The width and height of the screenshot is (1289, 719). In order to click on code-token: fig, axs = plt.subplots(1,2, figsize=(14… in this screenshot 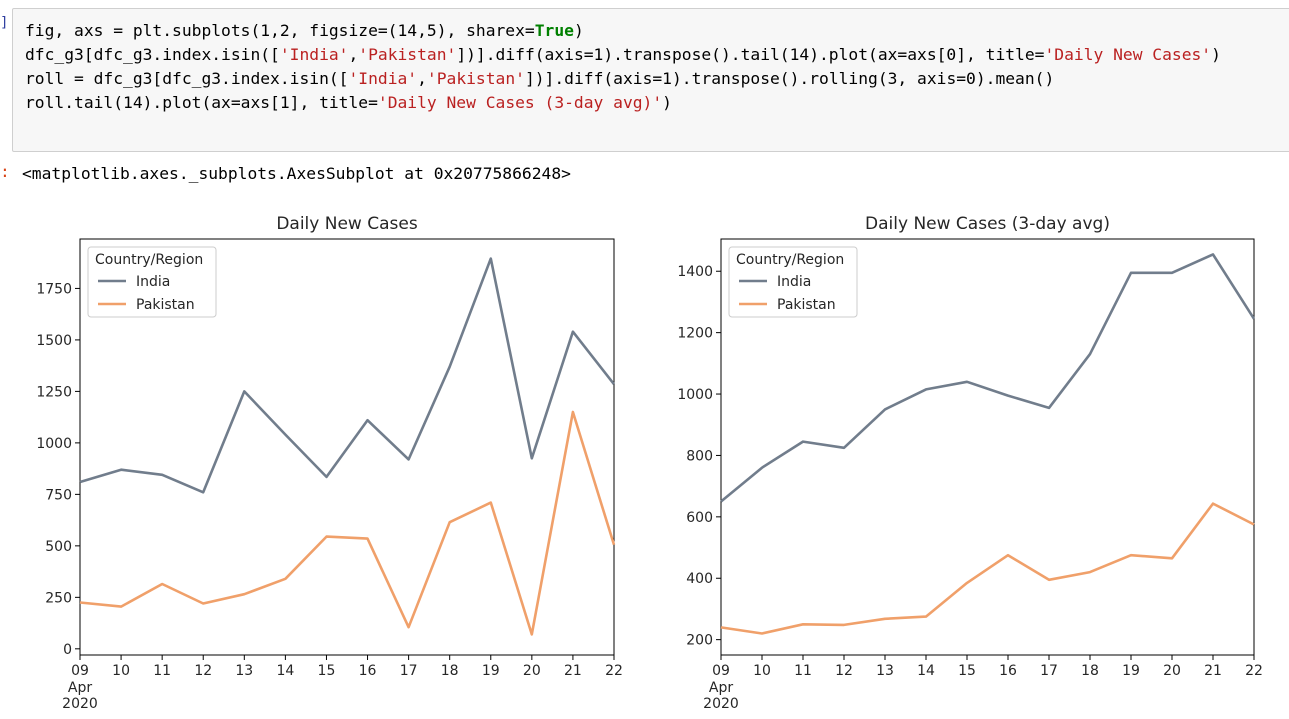, I will do `click(280, 30)`.